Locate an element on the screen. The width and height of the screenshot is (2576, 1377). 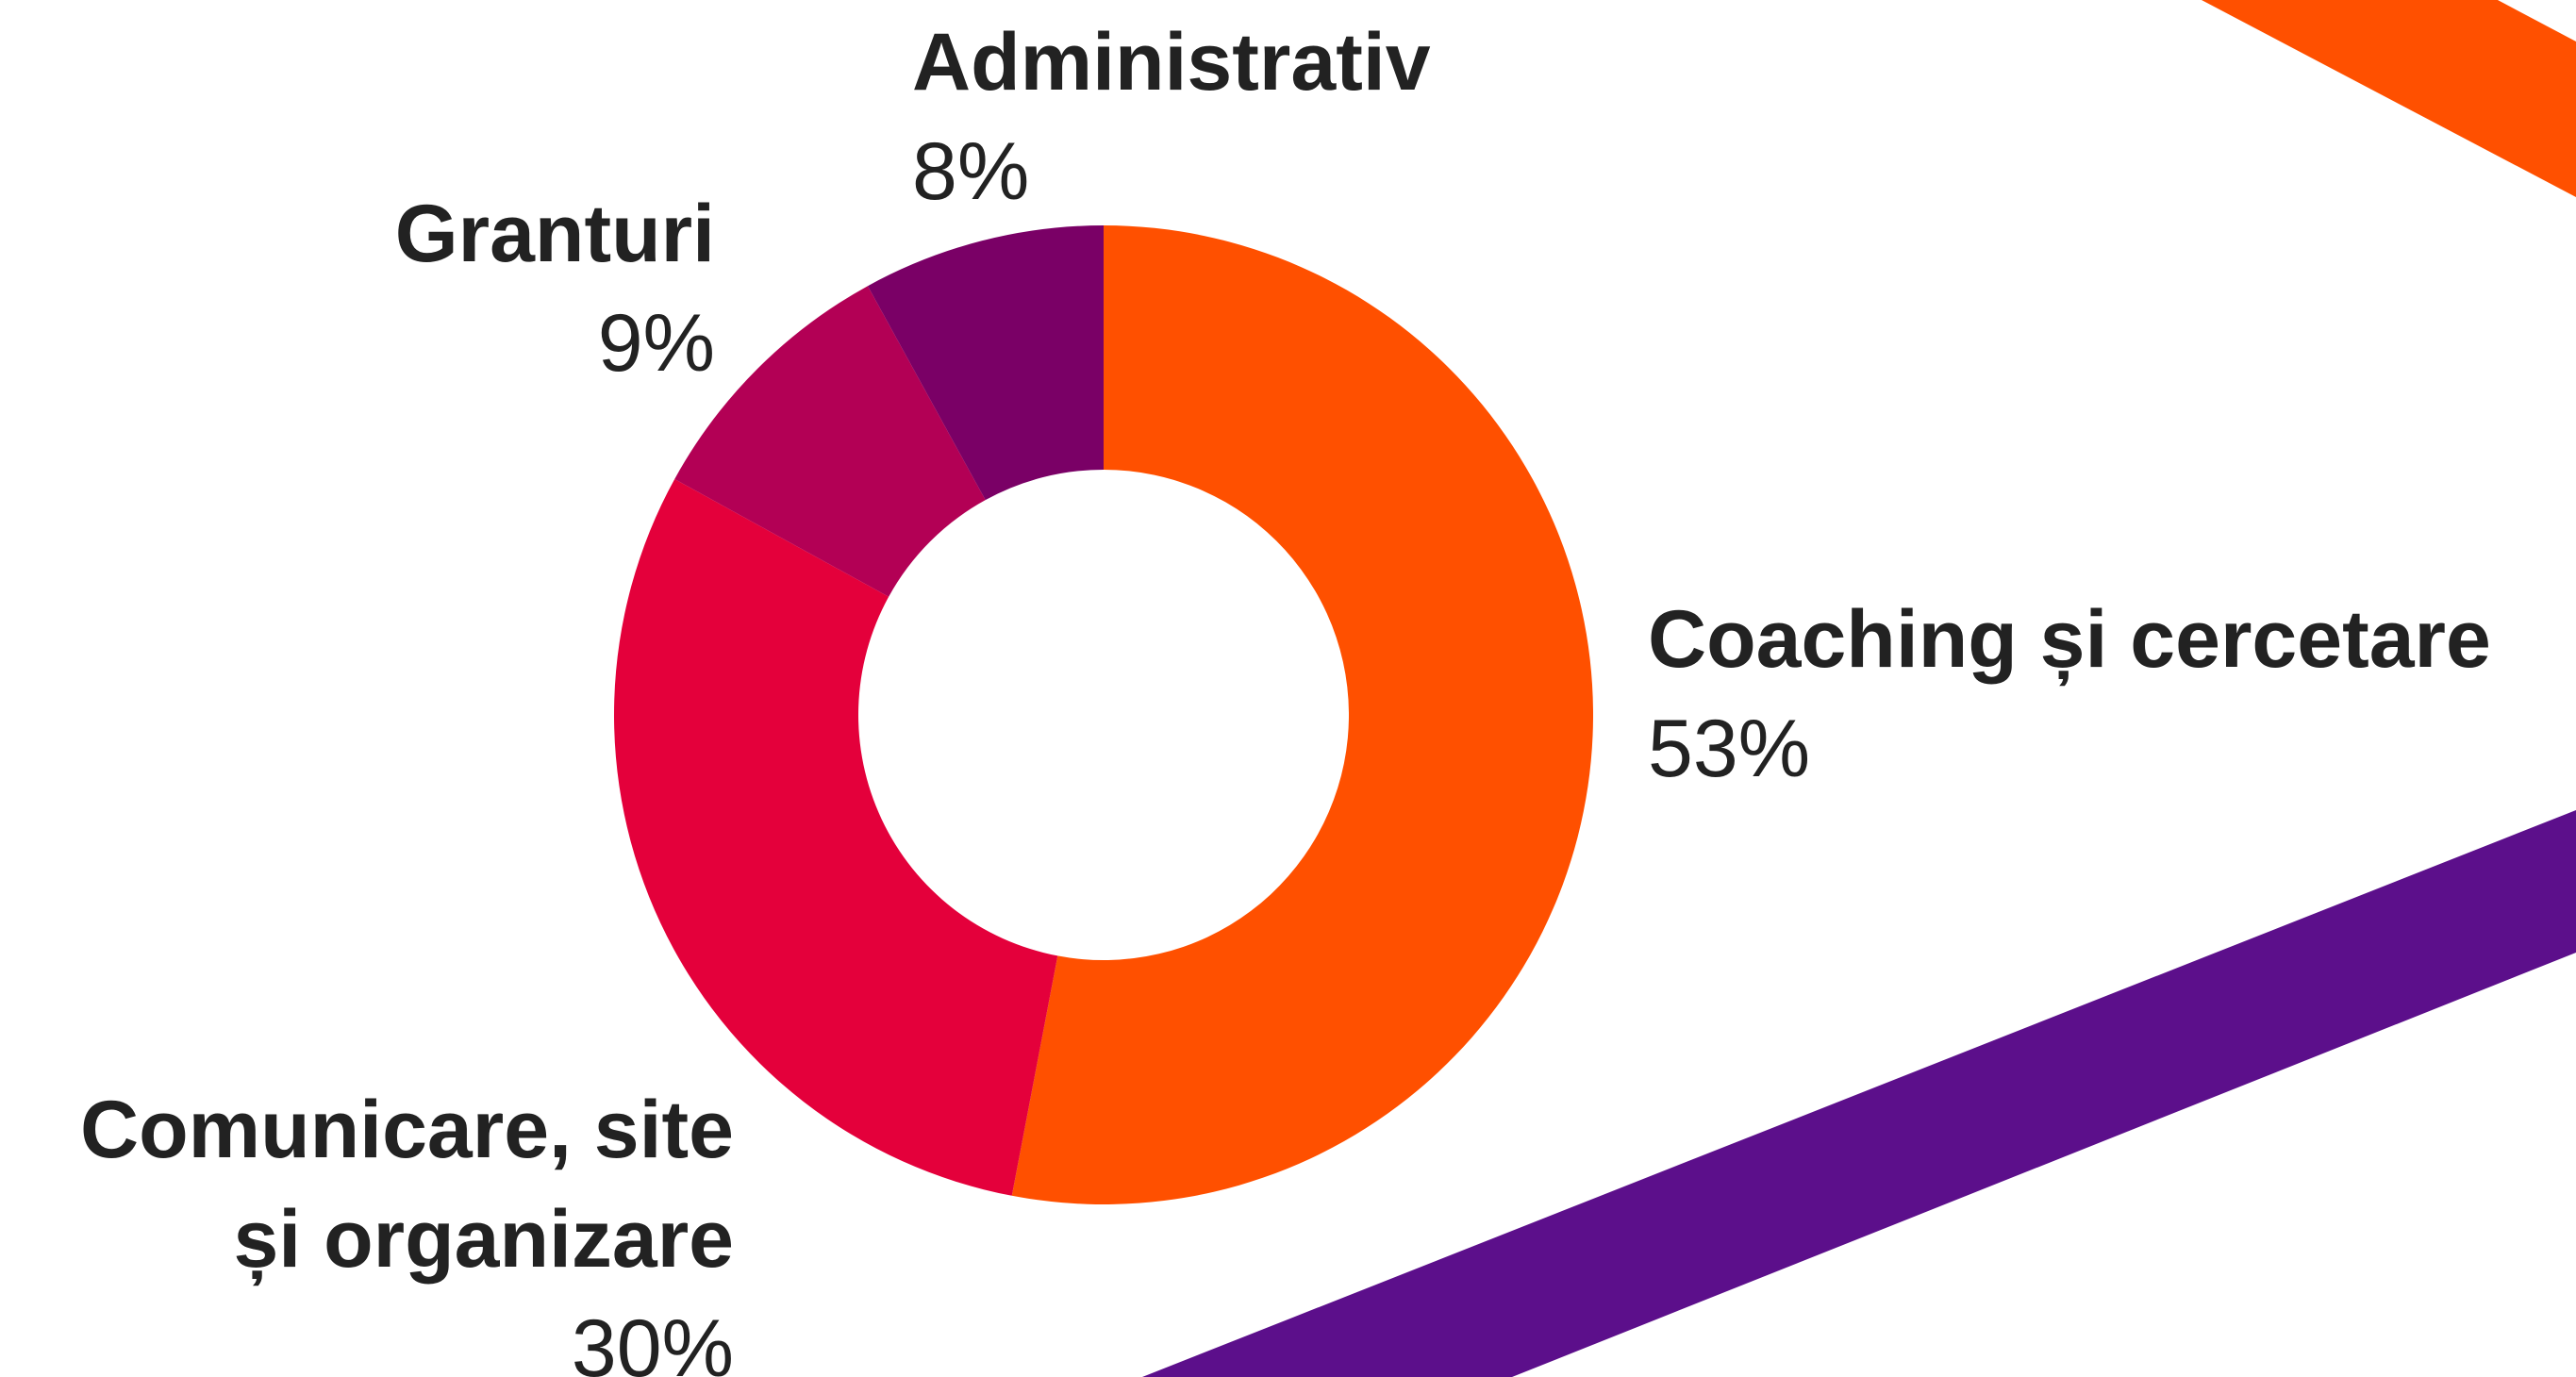
slice-label: Comunicare, site și organizare 30% is located at coordinates (367, 1226).